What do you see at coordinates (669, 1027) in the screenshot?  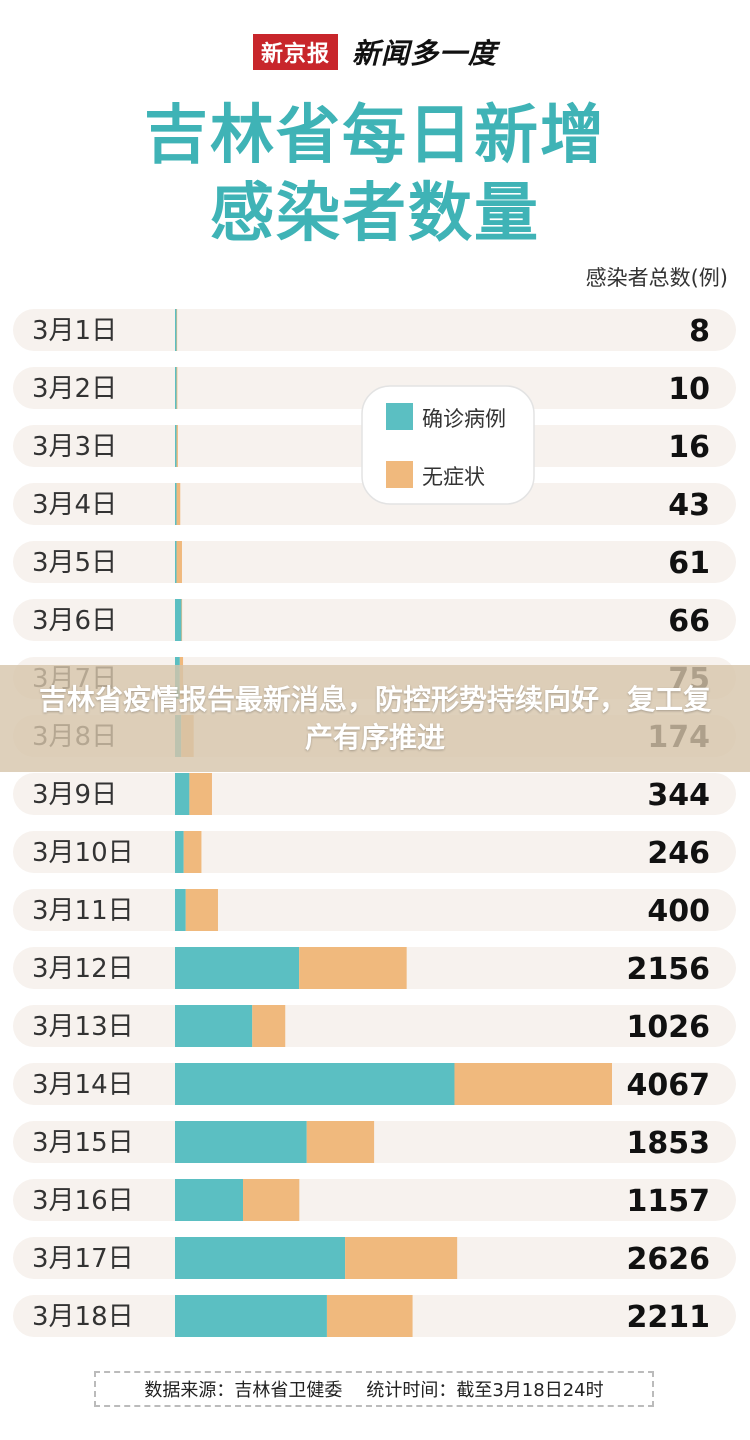 I see `total-value-label: 1026` at bounding box center [669, 1027].